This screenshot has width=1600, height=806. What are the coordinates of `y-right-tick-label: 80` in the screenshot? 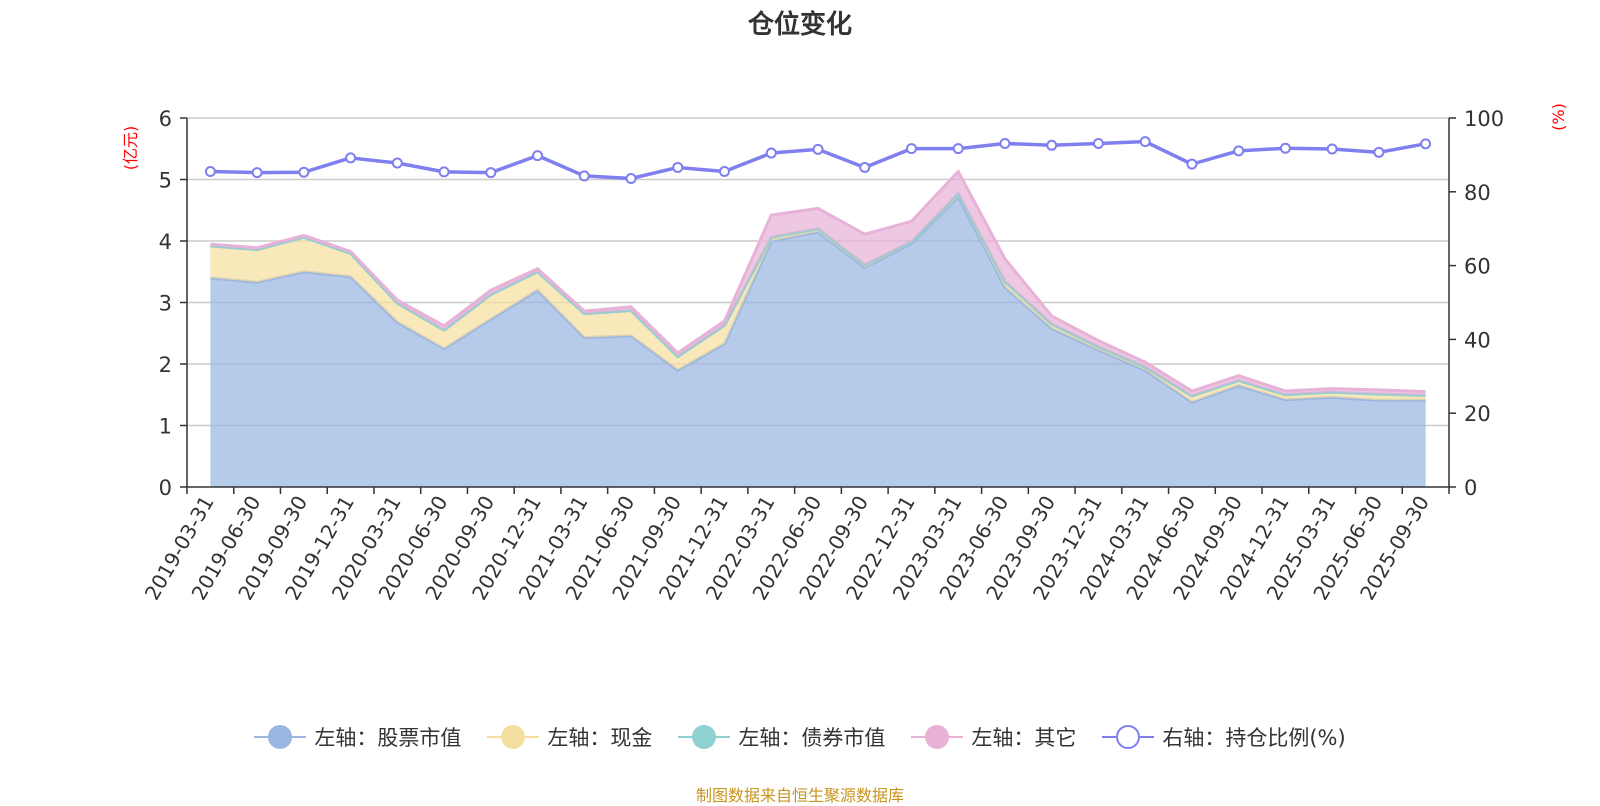 It's located at (1477, 193).